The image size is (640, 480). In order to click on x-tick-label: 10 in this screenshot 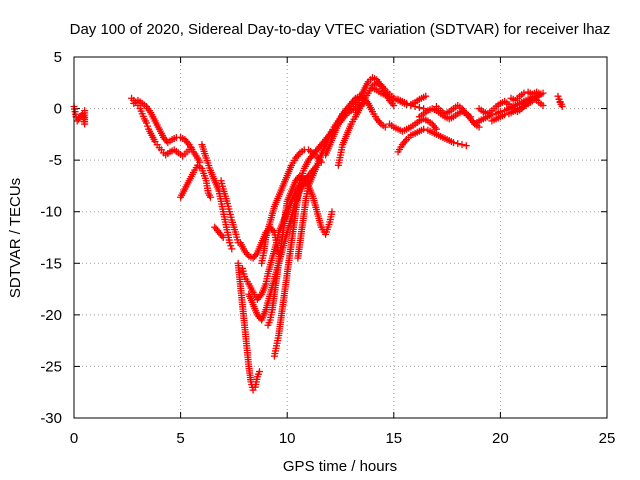, I will do `click(287, 438)`.